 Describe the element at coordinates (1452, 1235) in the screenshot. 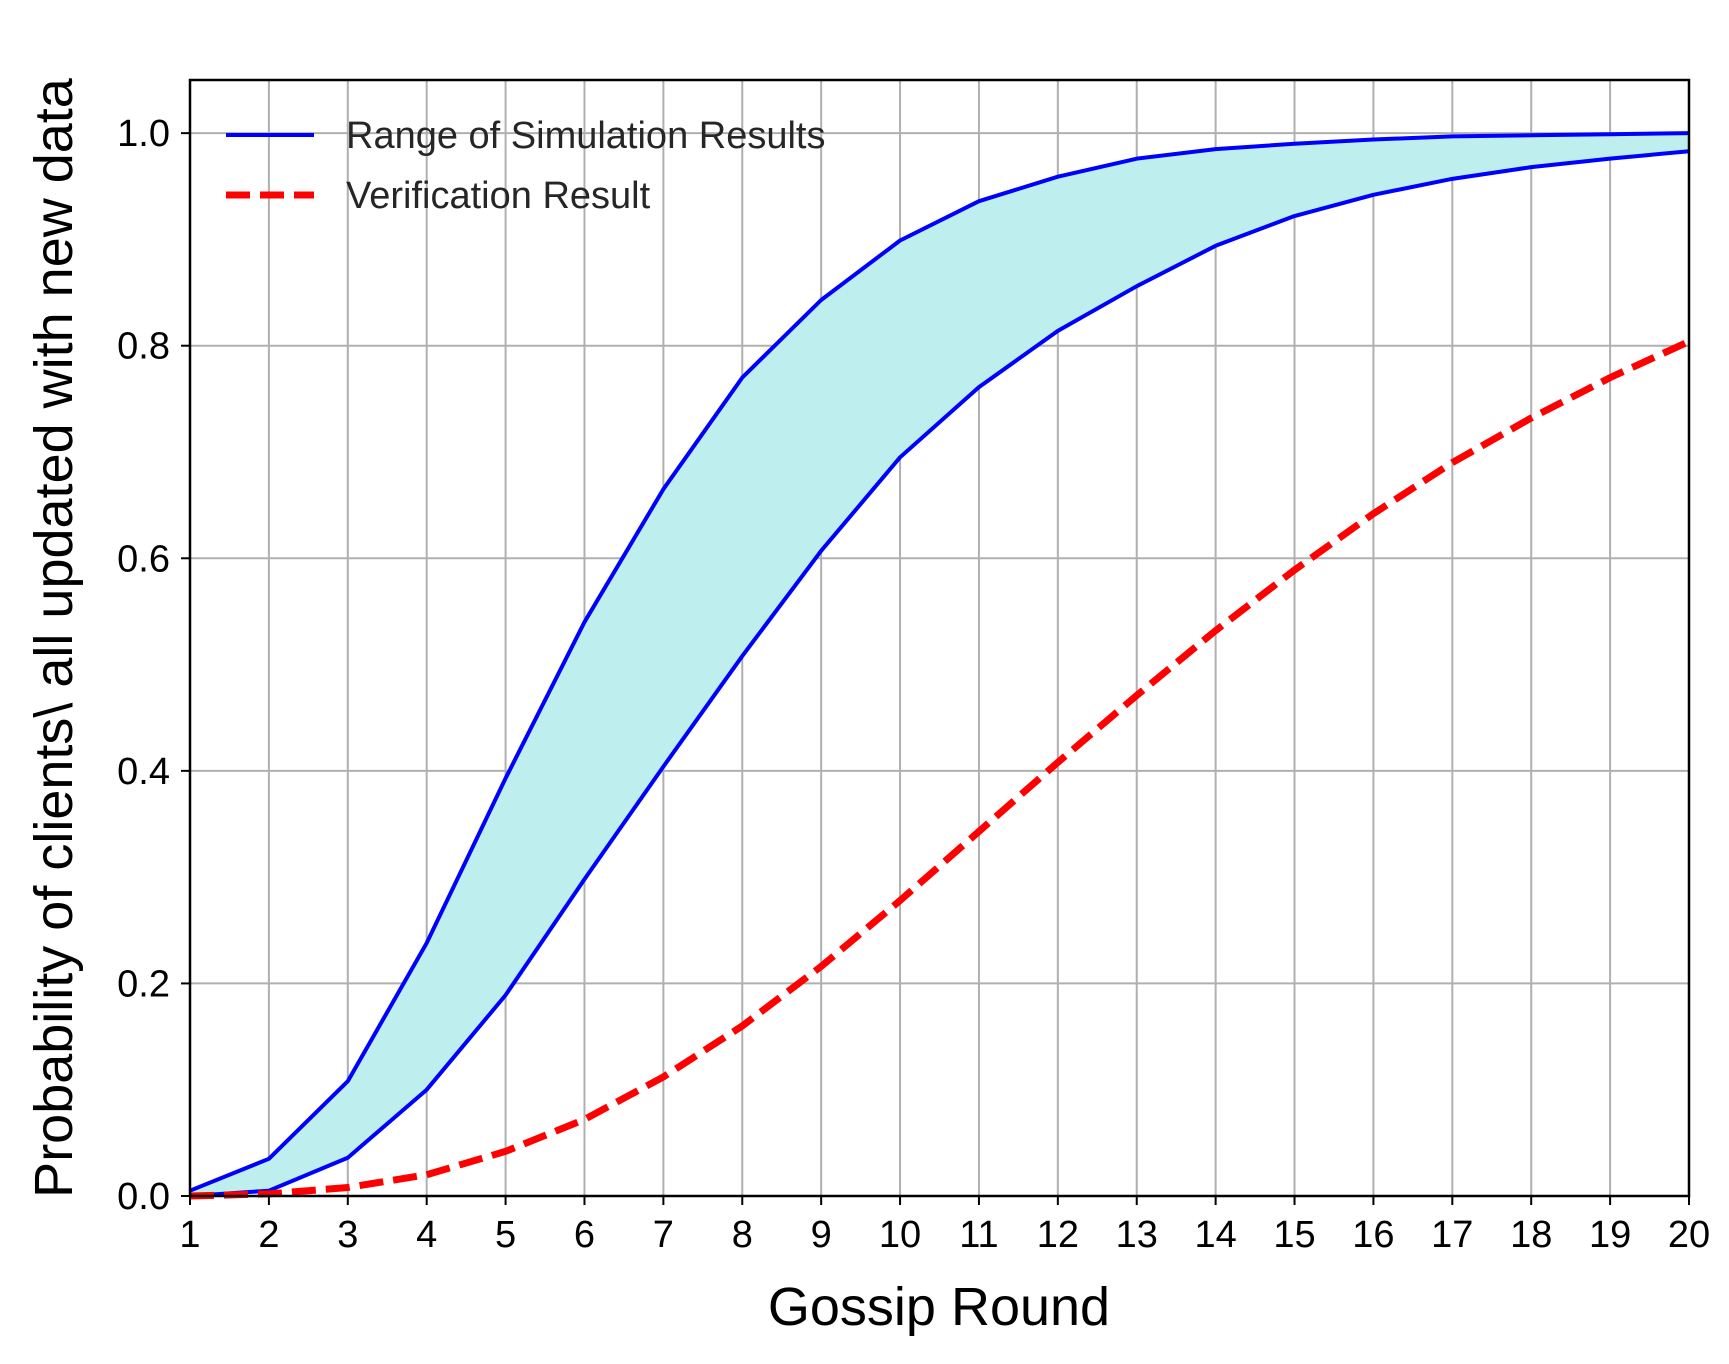

I see `x-tick-label: 17` at that location.